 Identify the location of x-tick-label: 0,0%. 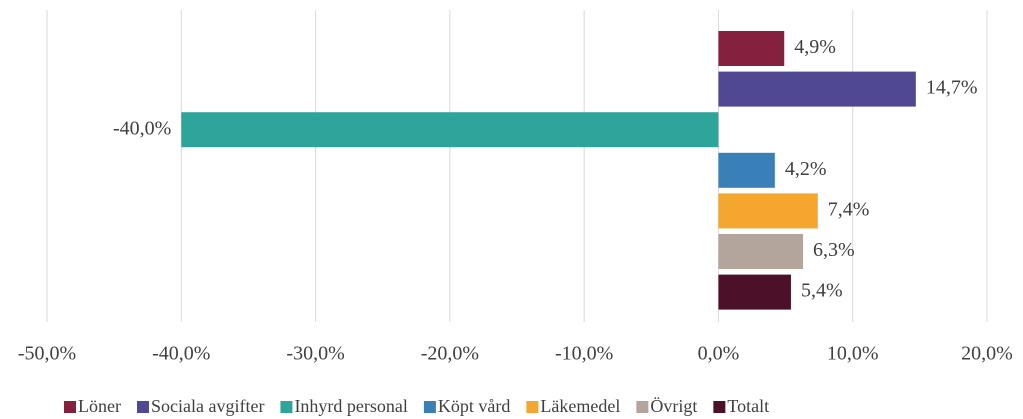
(719, 354).